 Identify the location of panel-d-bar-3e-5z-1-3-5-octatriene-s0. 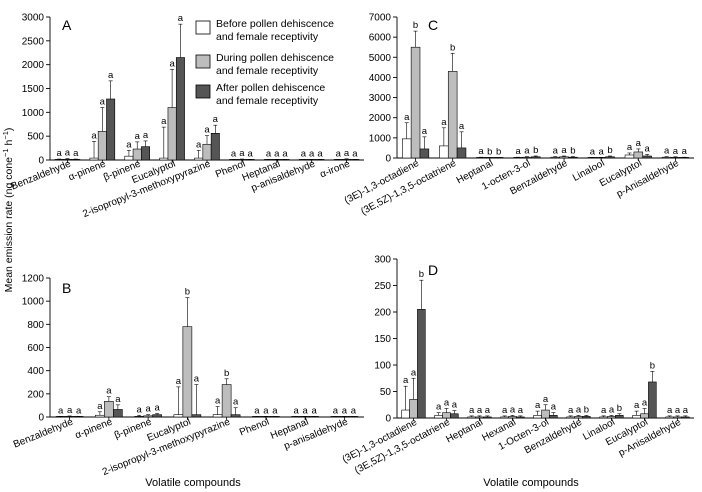
(438, 417).